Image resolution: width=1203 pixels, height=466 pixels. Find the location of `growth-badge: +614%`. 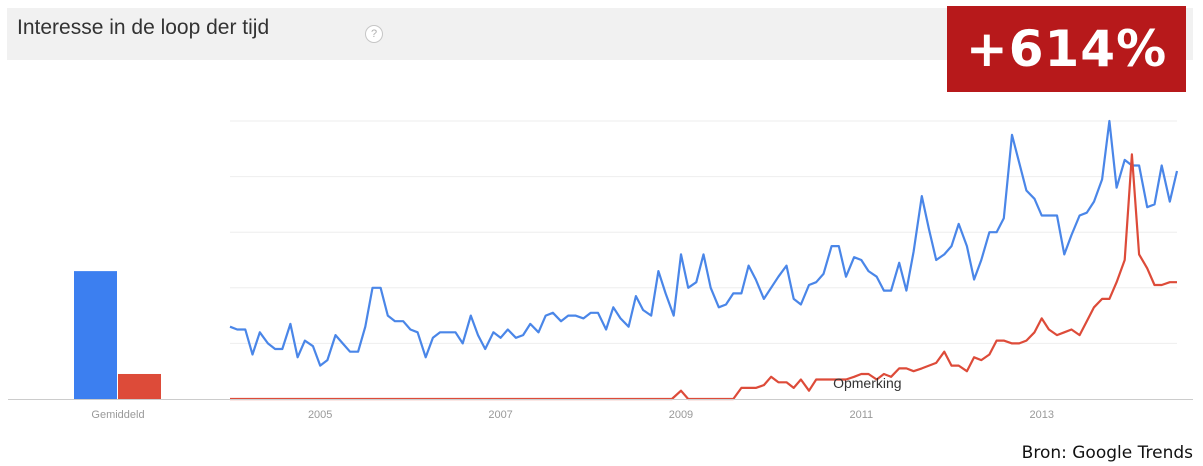

growth-badge: +614% is located at coordinates (1066, 49).